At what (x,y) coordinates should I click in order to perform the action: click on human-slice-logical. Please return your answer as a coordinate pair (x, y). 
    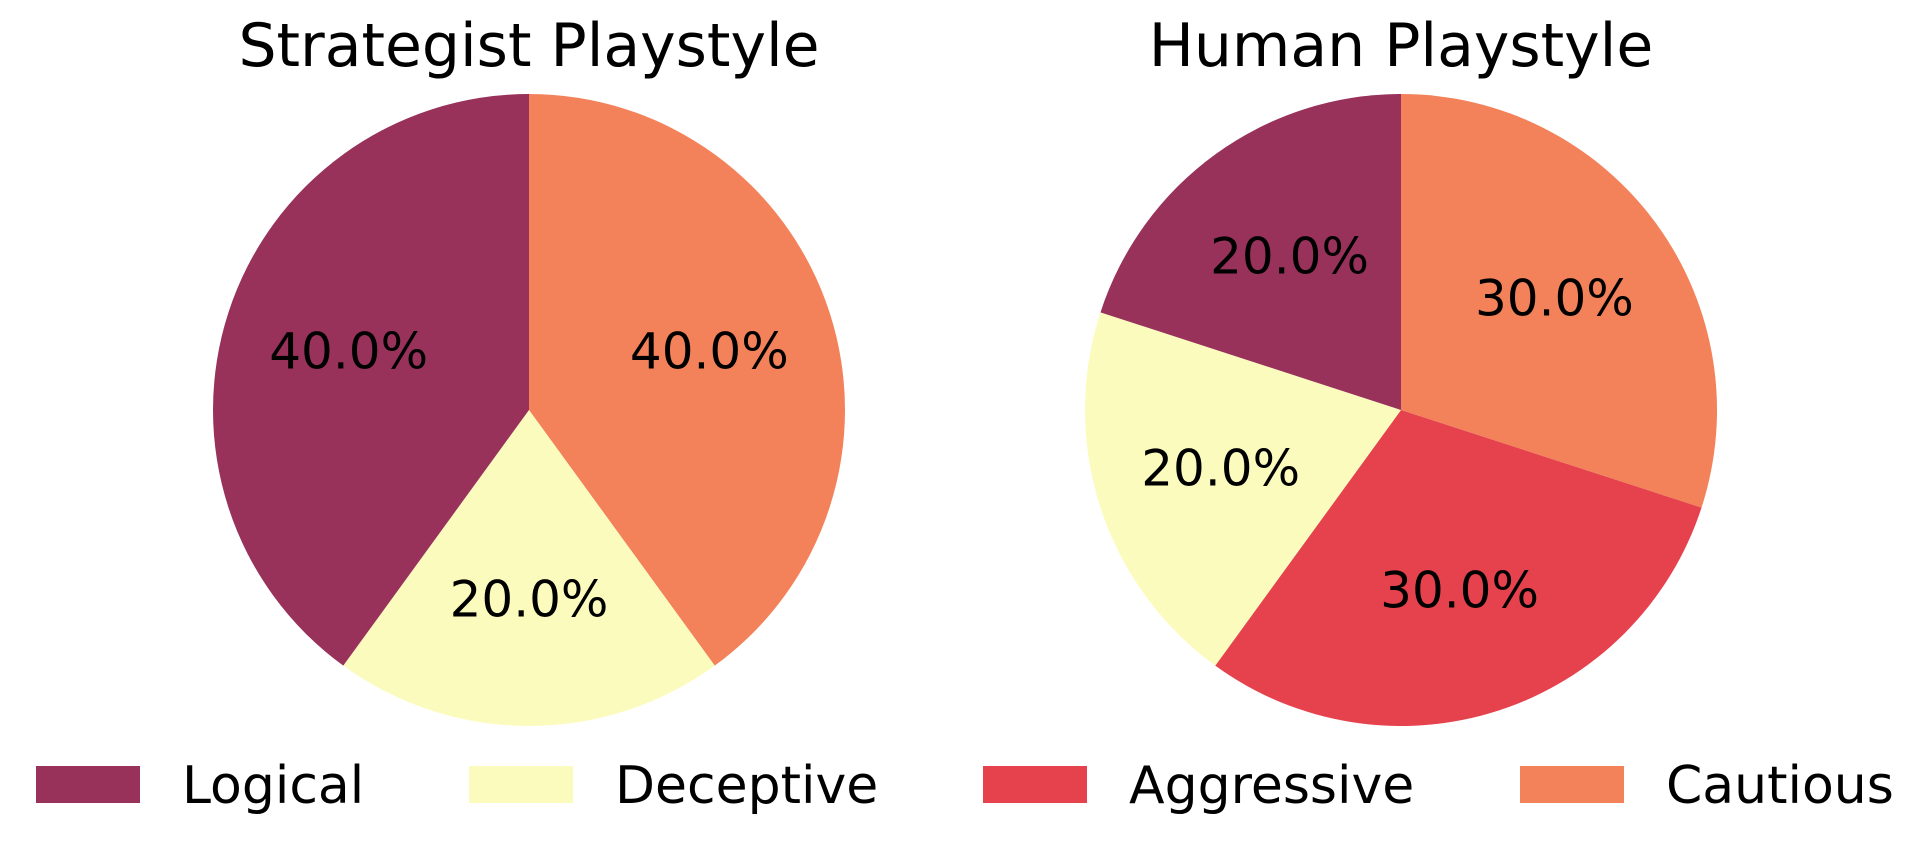
    Looking at the image, I should click on (1250, 252).